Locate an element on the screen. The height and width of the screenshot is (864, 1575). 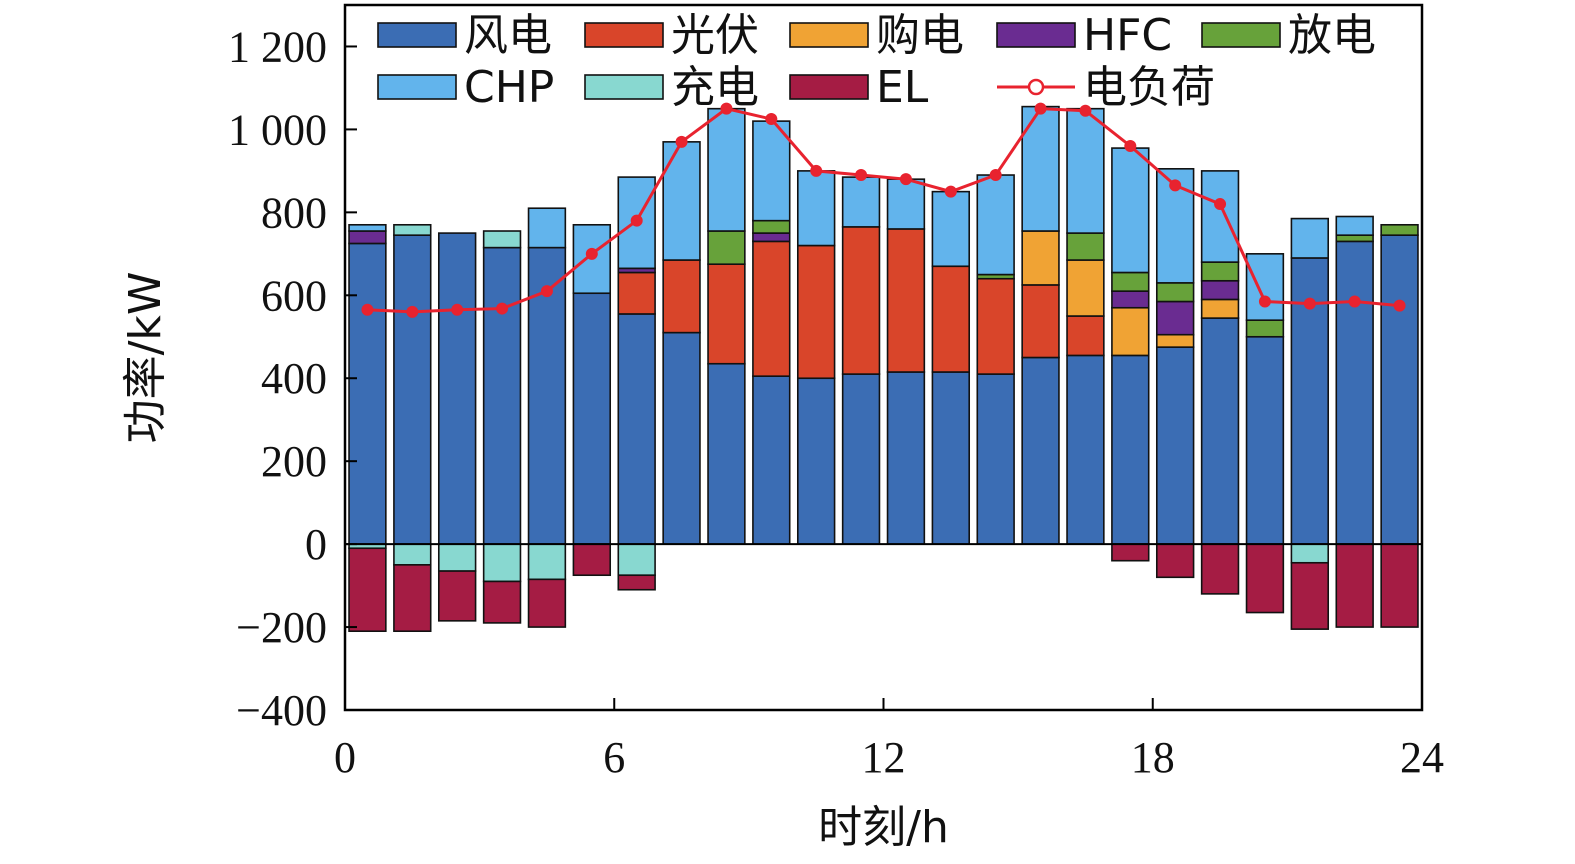
legend-label: 购电 is located at coordinates (920, 35).